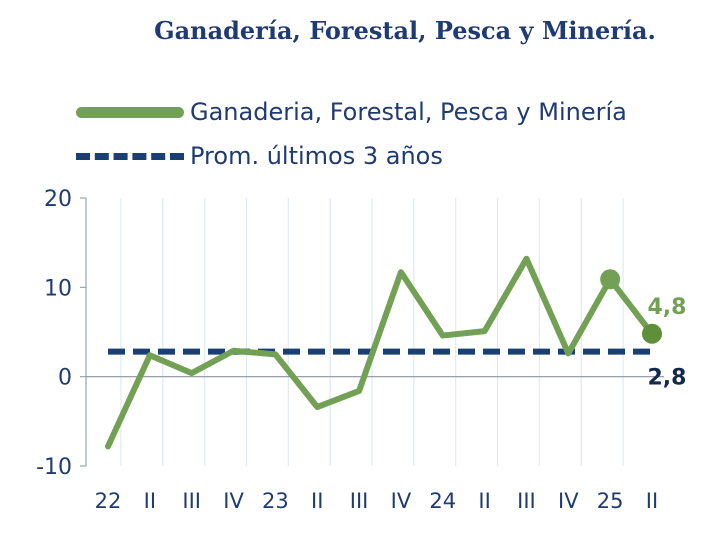  What do you see at coordinates (275, 501) in the screenshot?
I see `x-tick-label: 23` at bounding box center [275, 501].